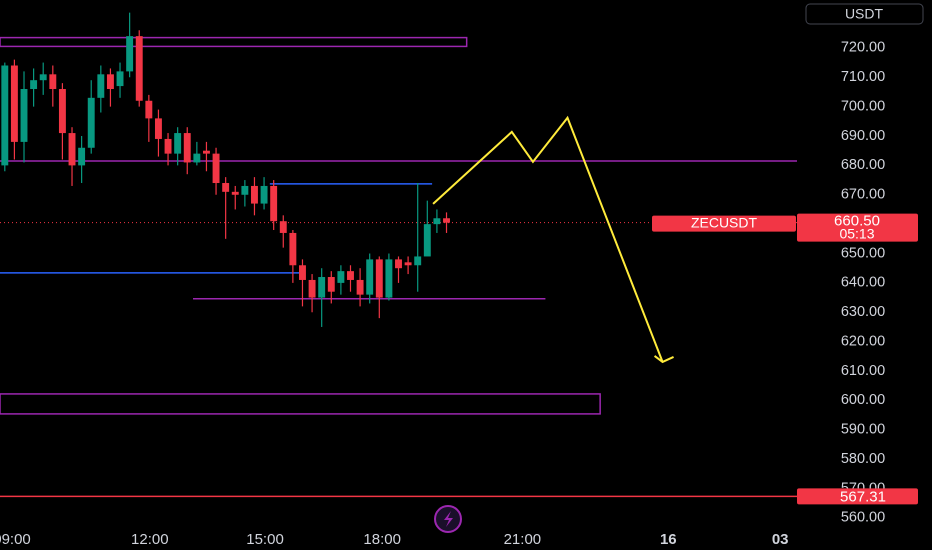 The width and height of the screenshot is (932, 550). I want to click on x-tick-label: 16, so click(668, 539).